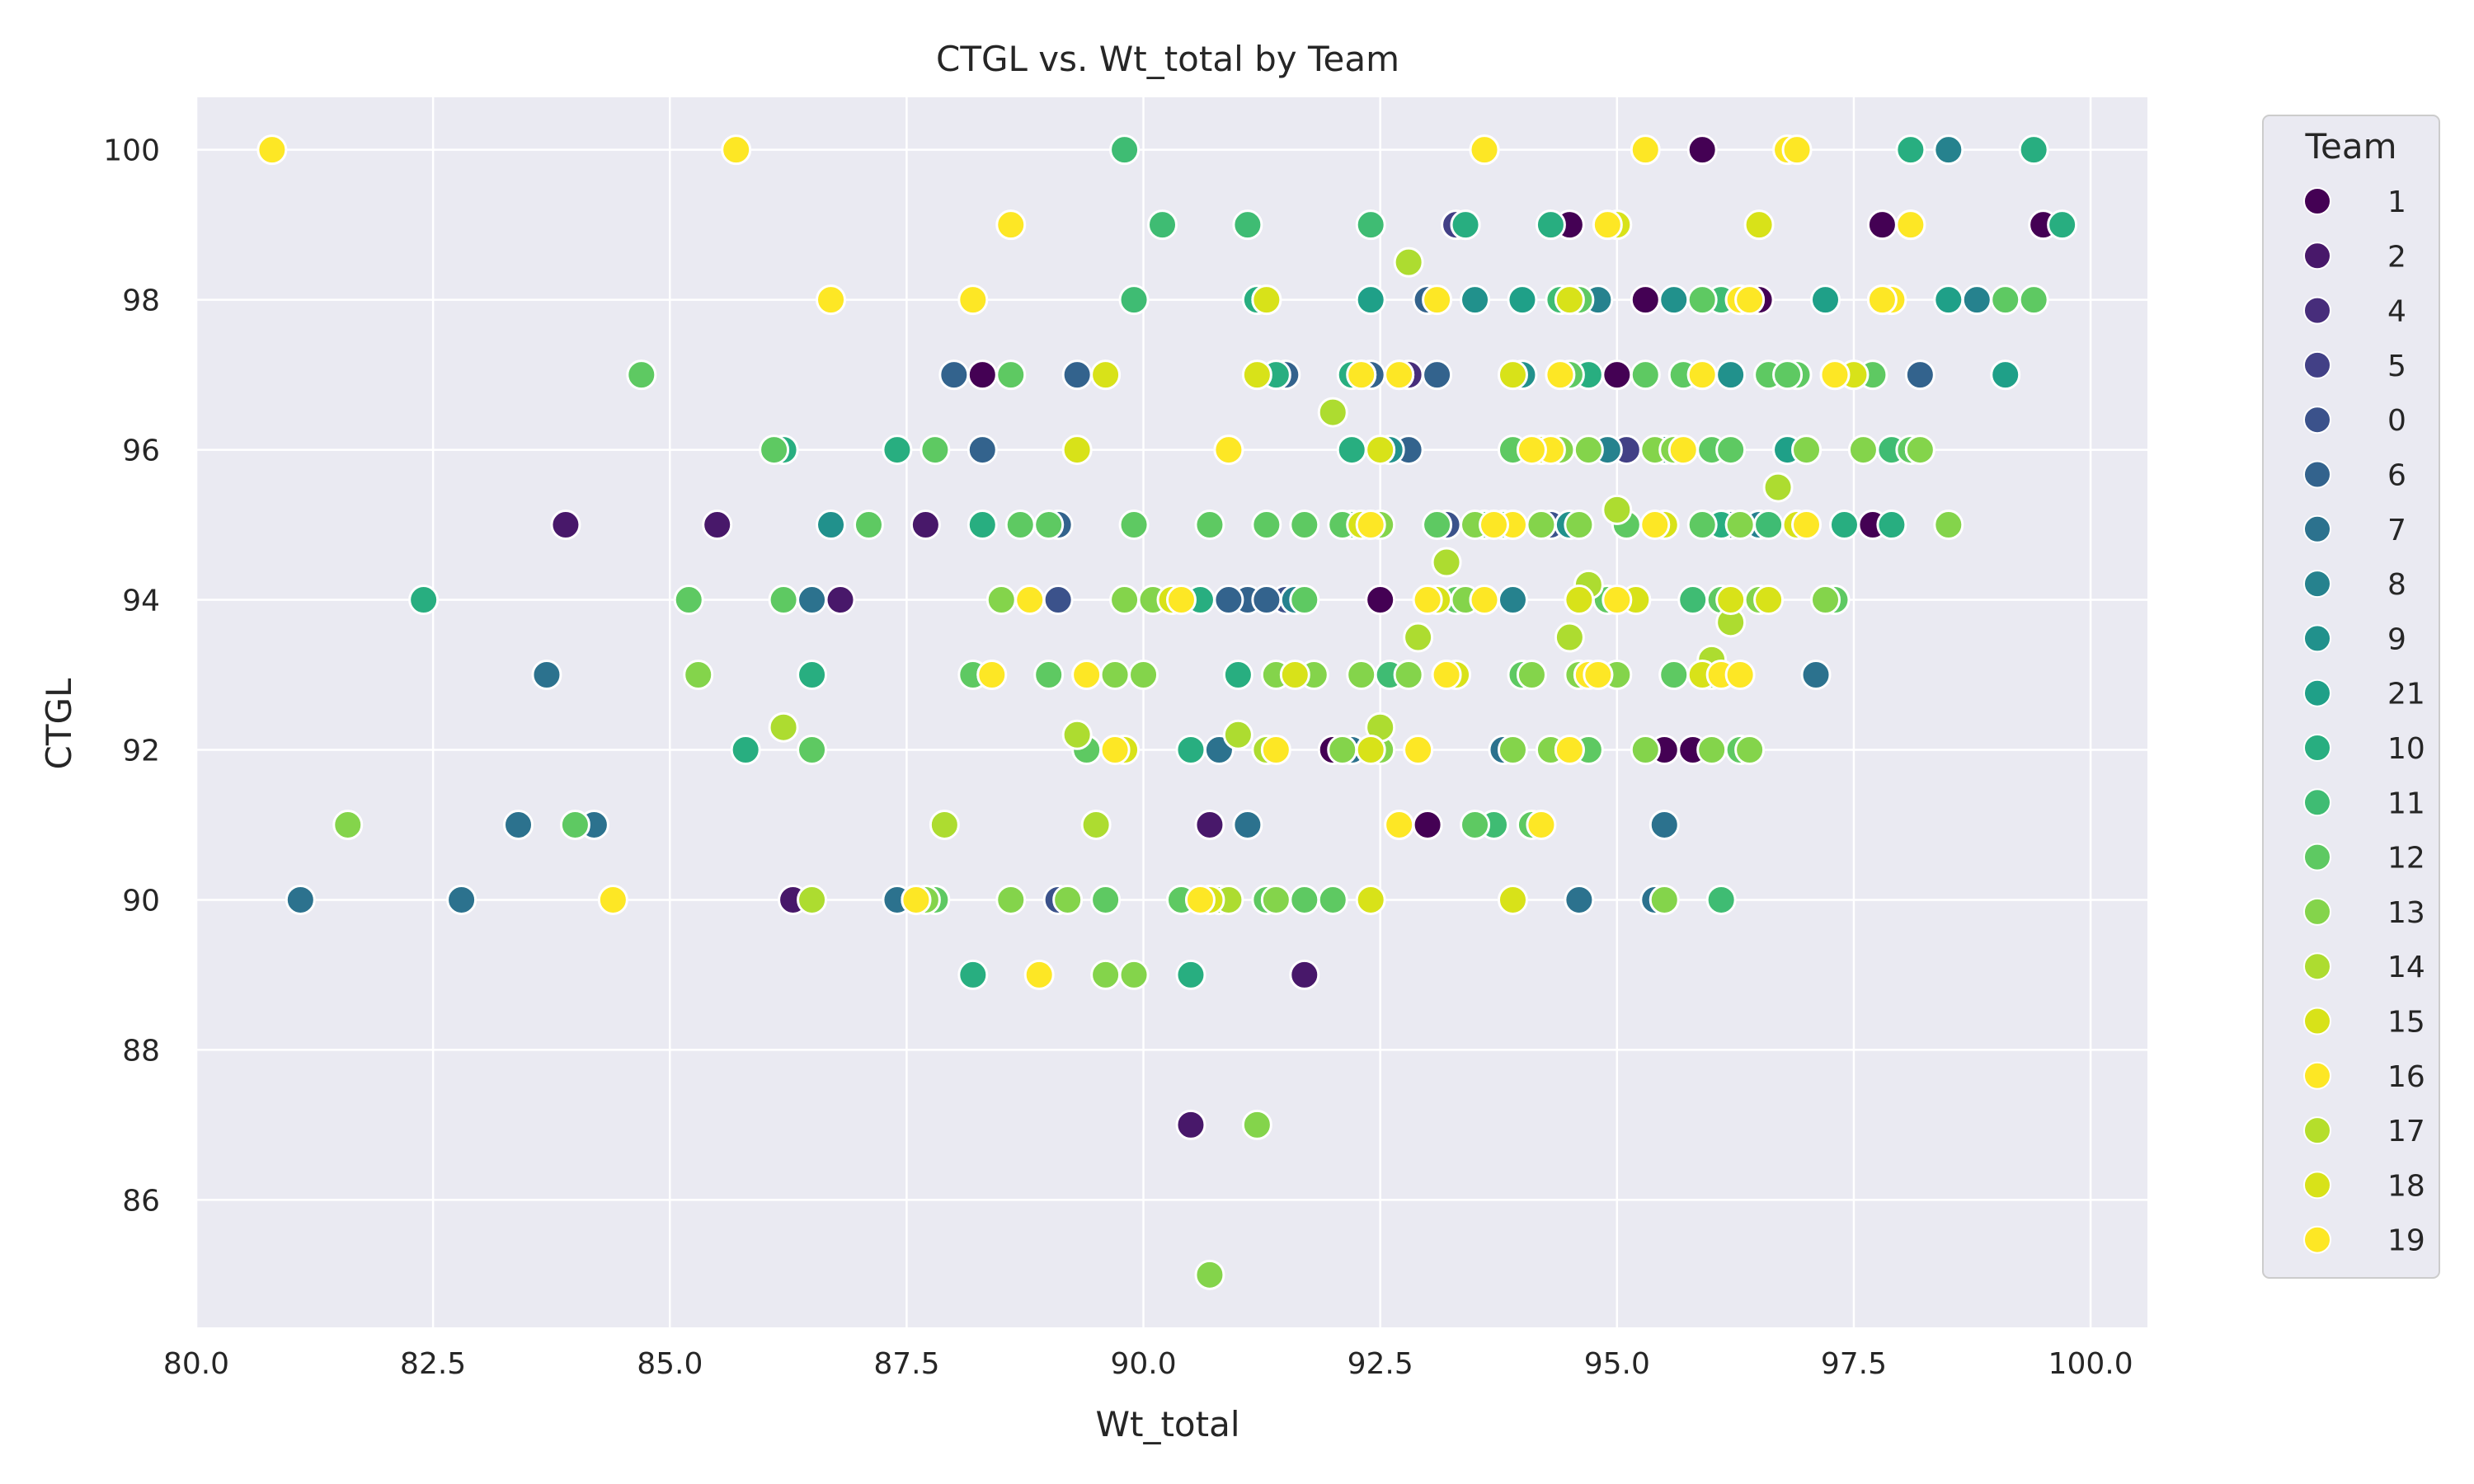  I want to click on y-tick-labels: 86 88 90 92 94 96 98 100, so click(131, 676).